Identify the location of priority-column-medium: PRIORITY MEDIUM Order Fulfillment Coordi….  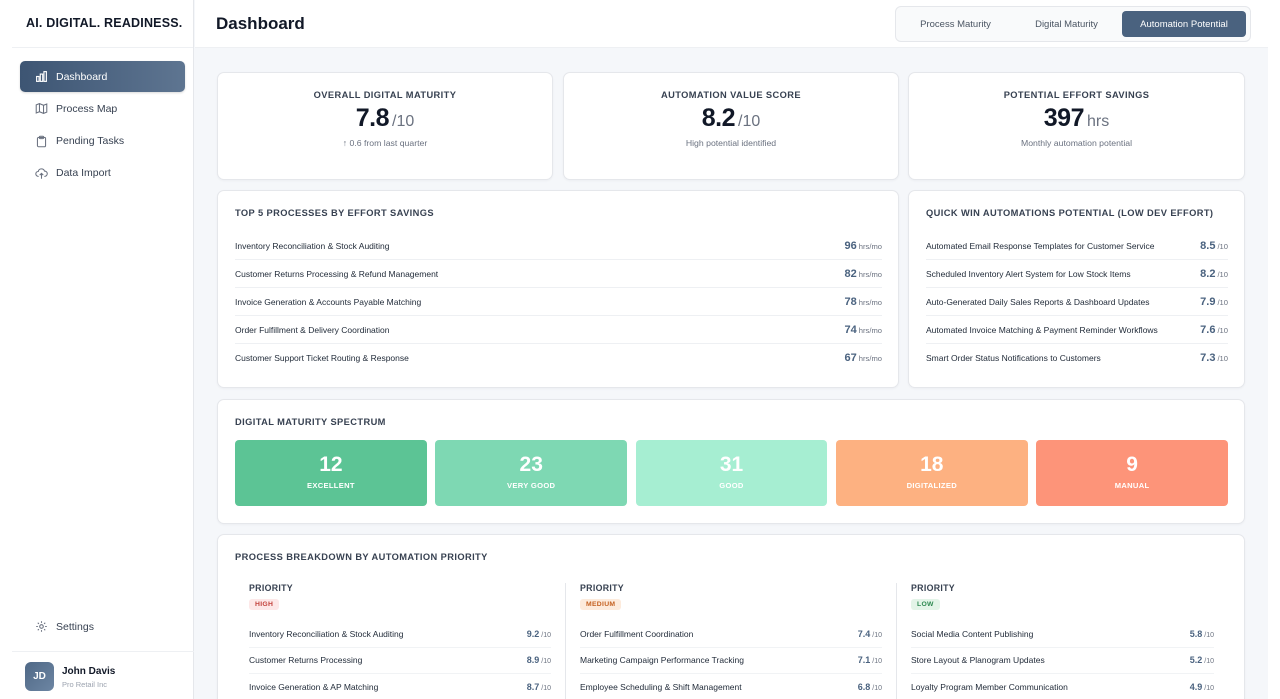
(731, 641).